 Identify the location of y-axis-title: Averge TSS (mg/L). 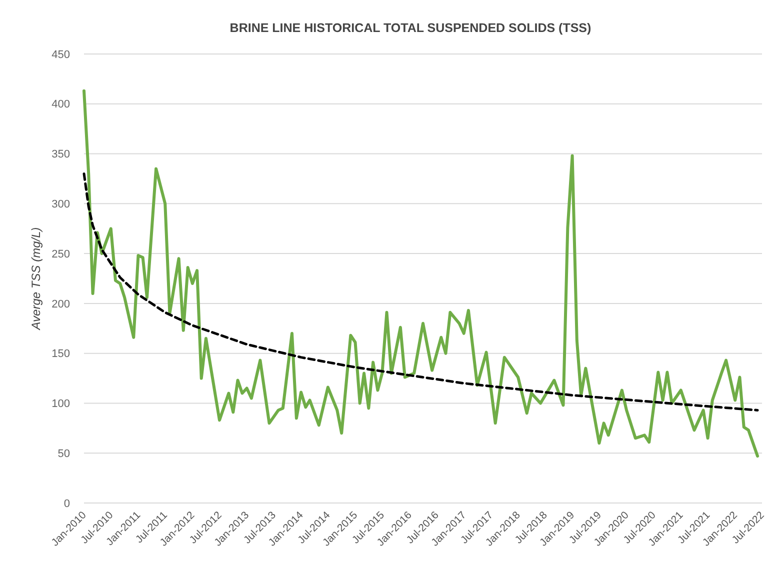
(36, 279).